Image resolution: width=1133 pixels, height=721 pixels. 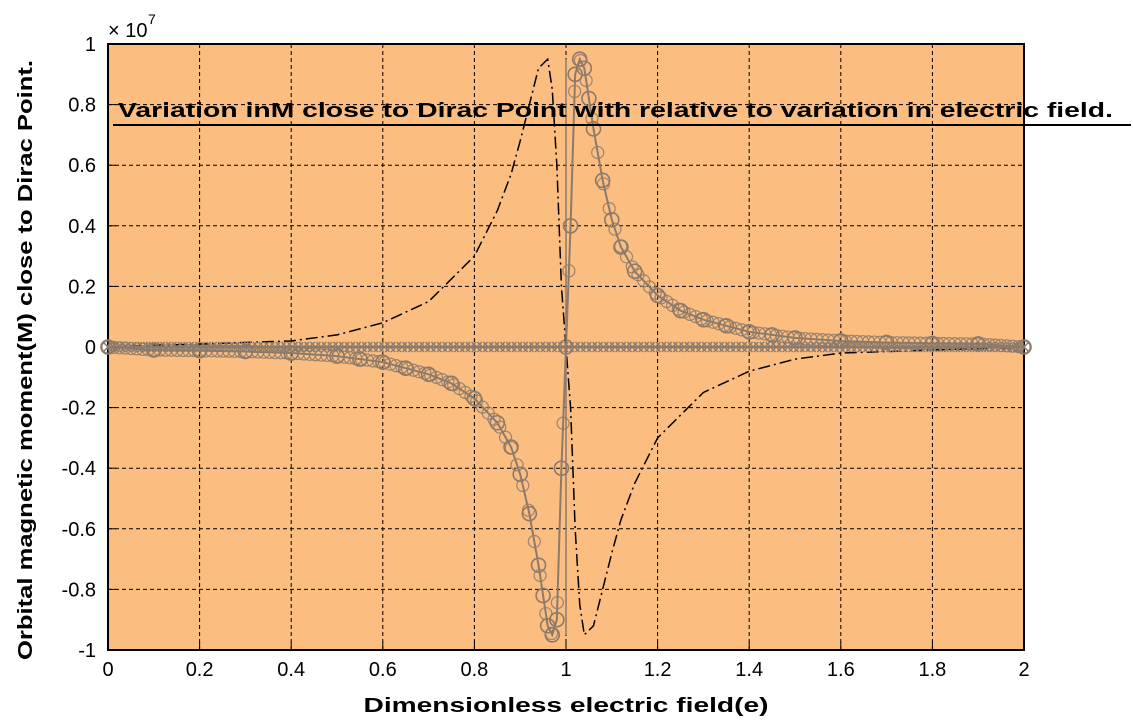 I want to click on x-tick-label: 1.6, so click(x=841, y=670).